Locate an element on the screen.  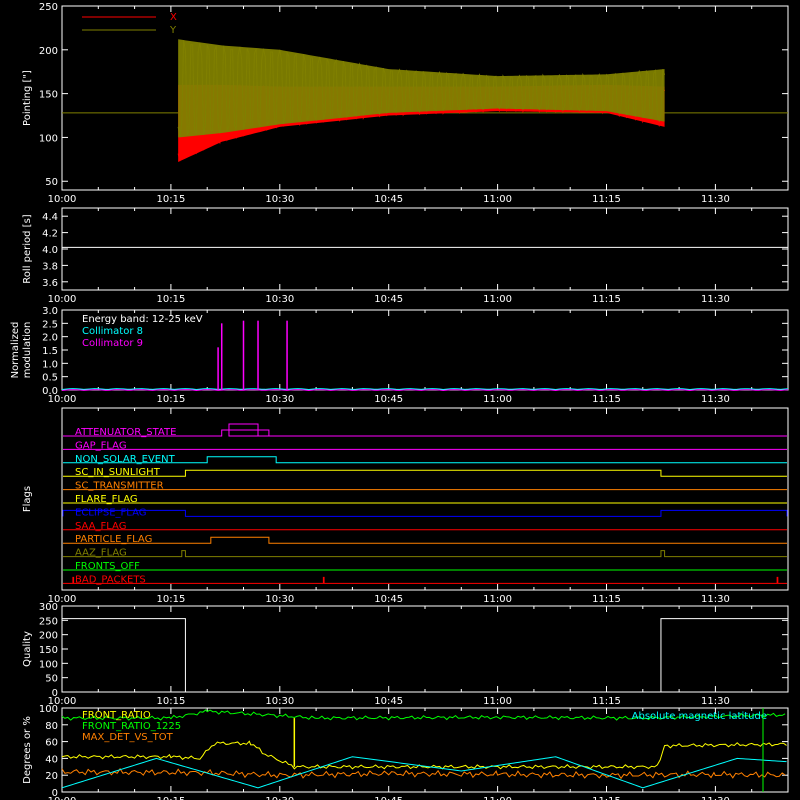
flag-line-attenuator_state is located at coordinates (425, 430).